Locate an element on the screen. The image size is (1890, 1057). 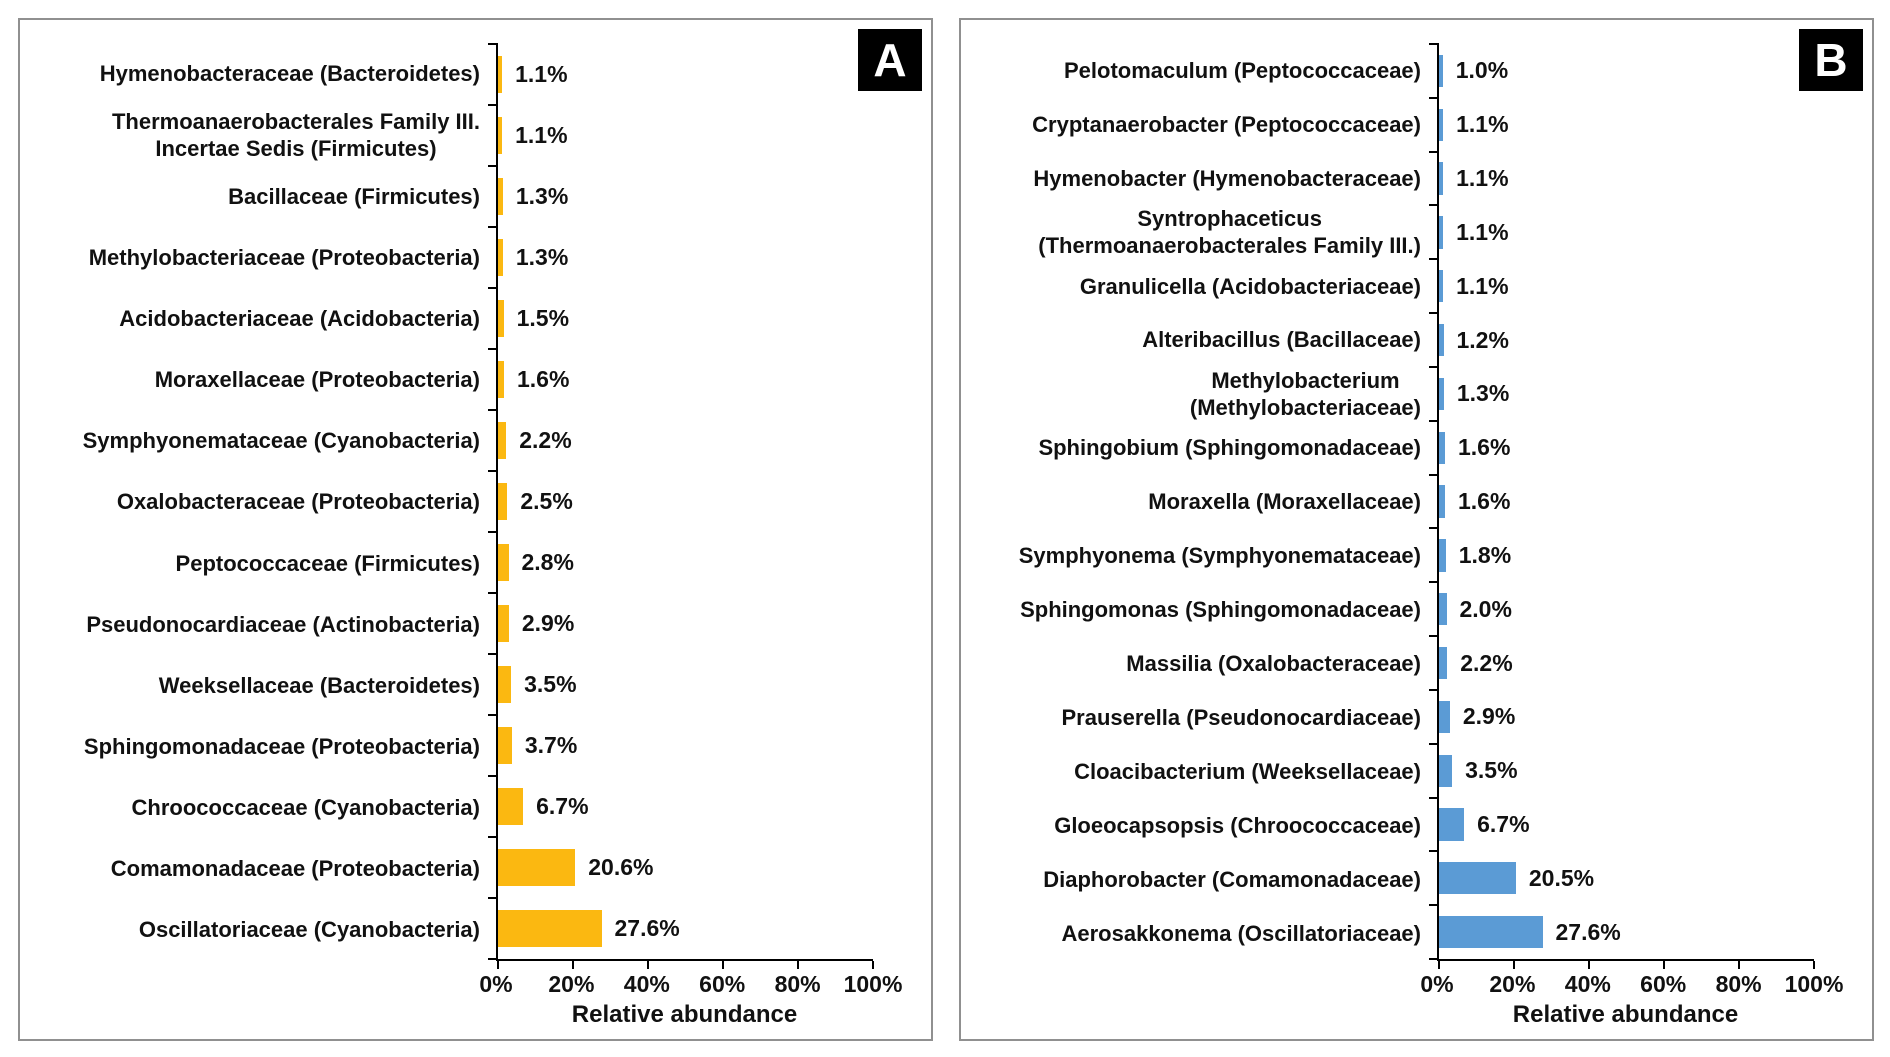
value-label: 1.5% is located at coordinates (543, 318).